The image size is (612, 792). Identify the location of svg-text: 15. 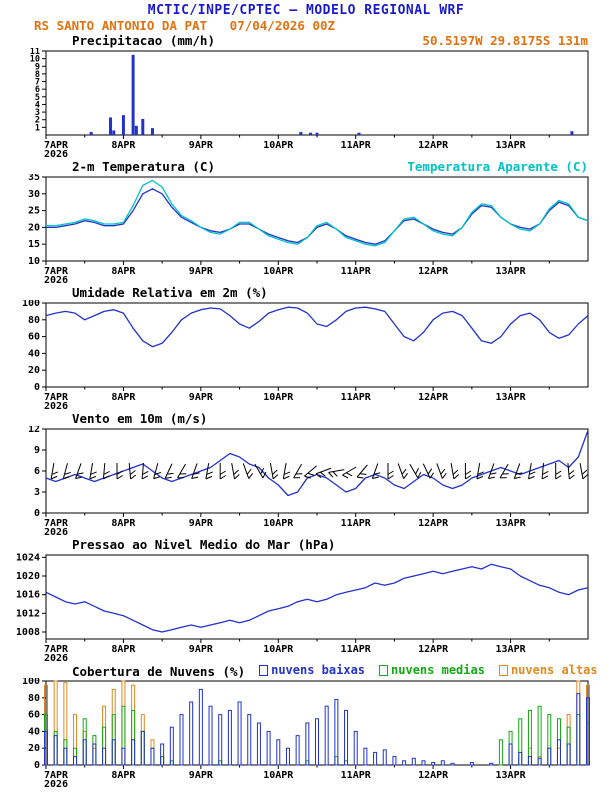
(34, 244).